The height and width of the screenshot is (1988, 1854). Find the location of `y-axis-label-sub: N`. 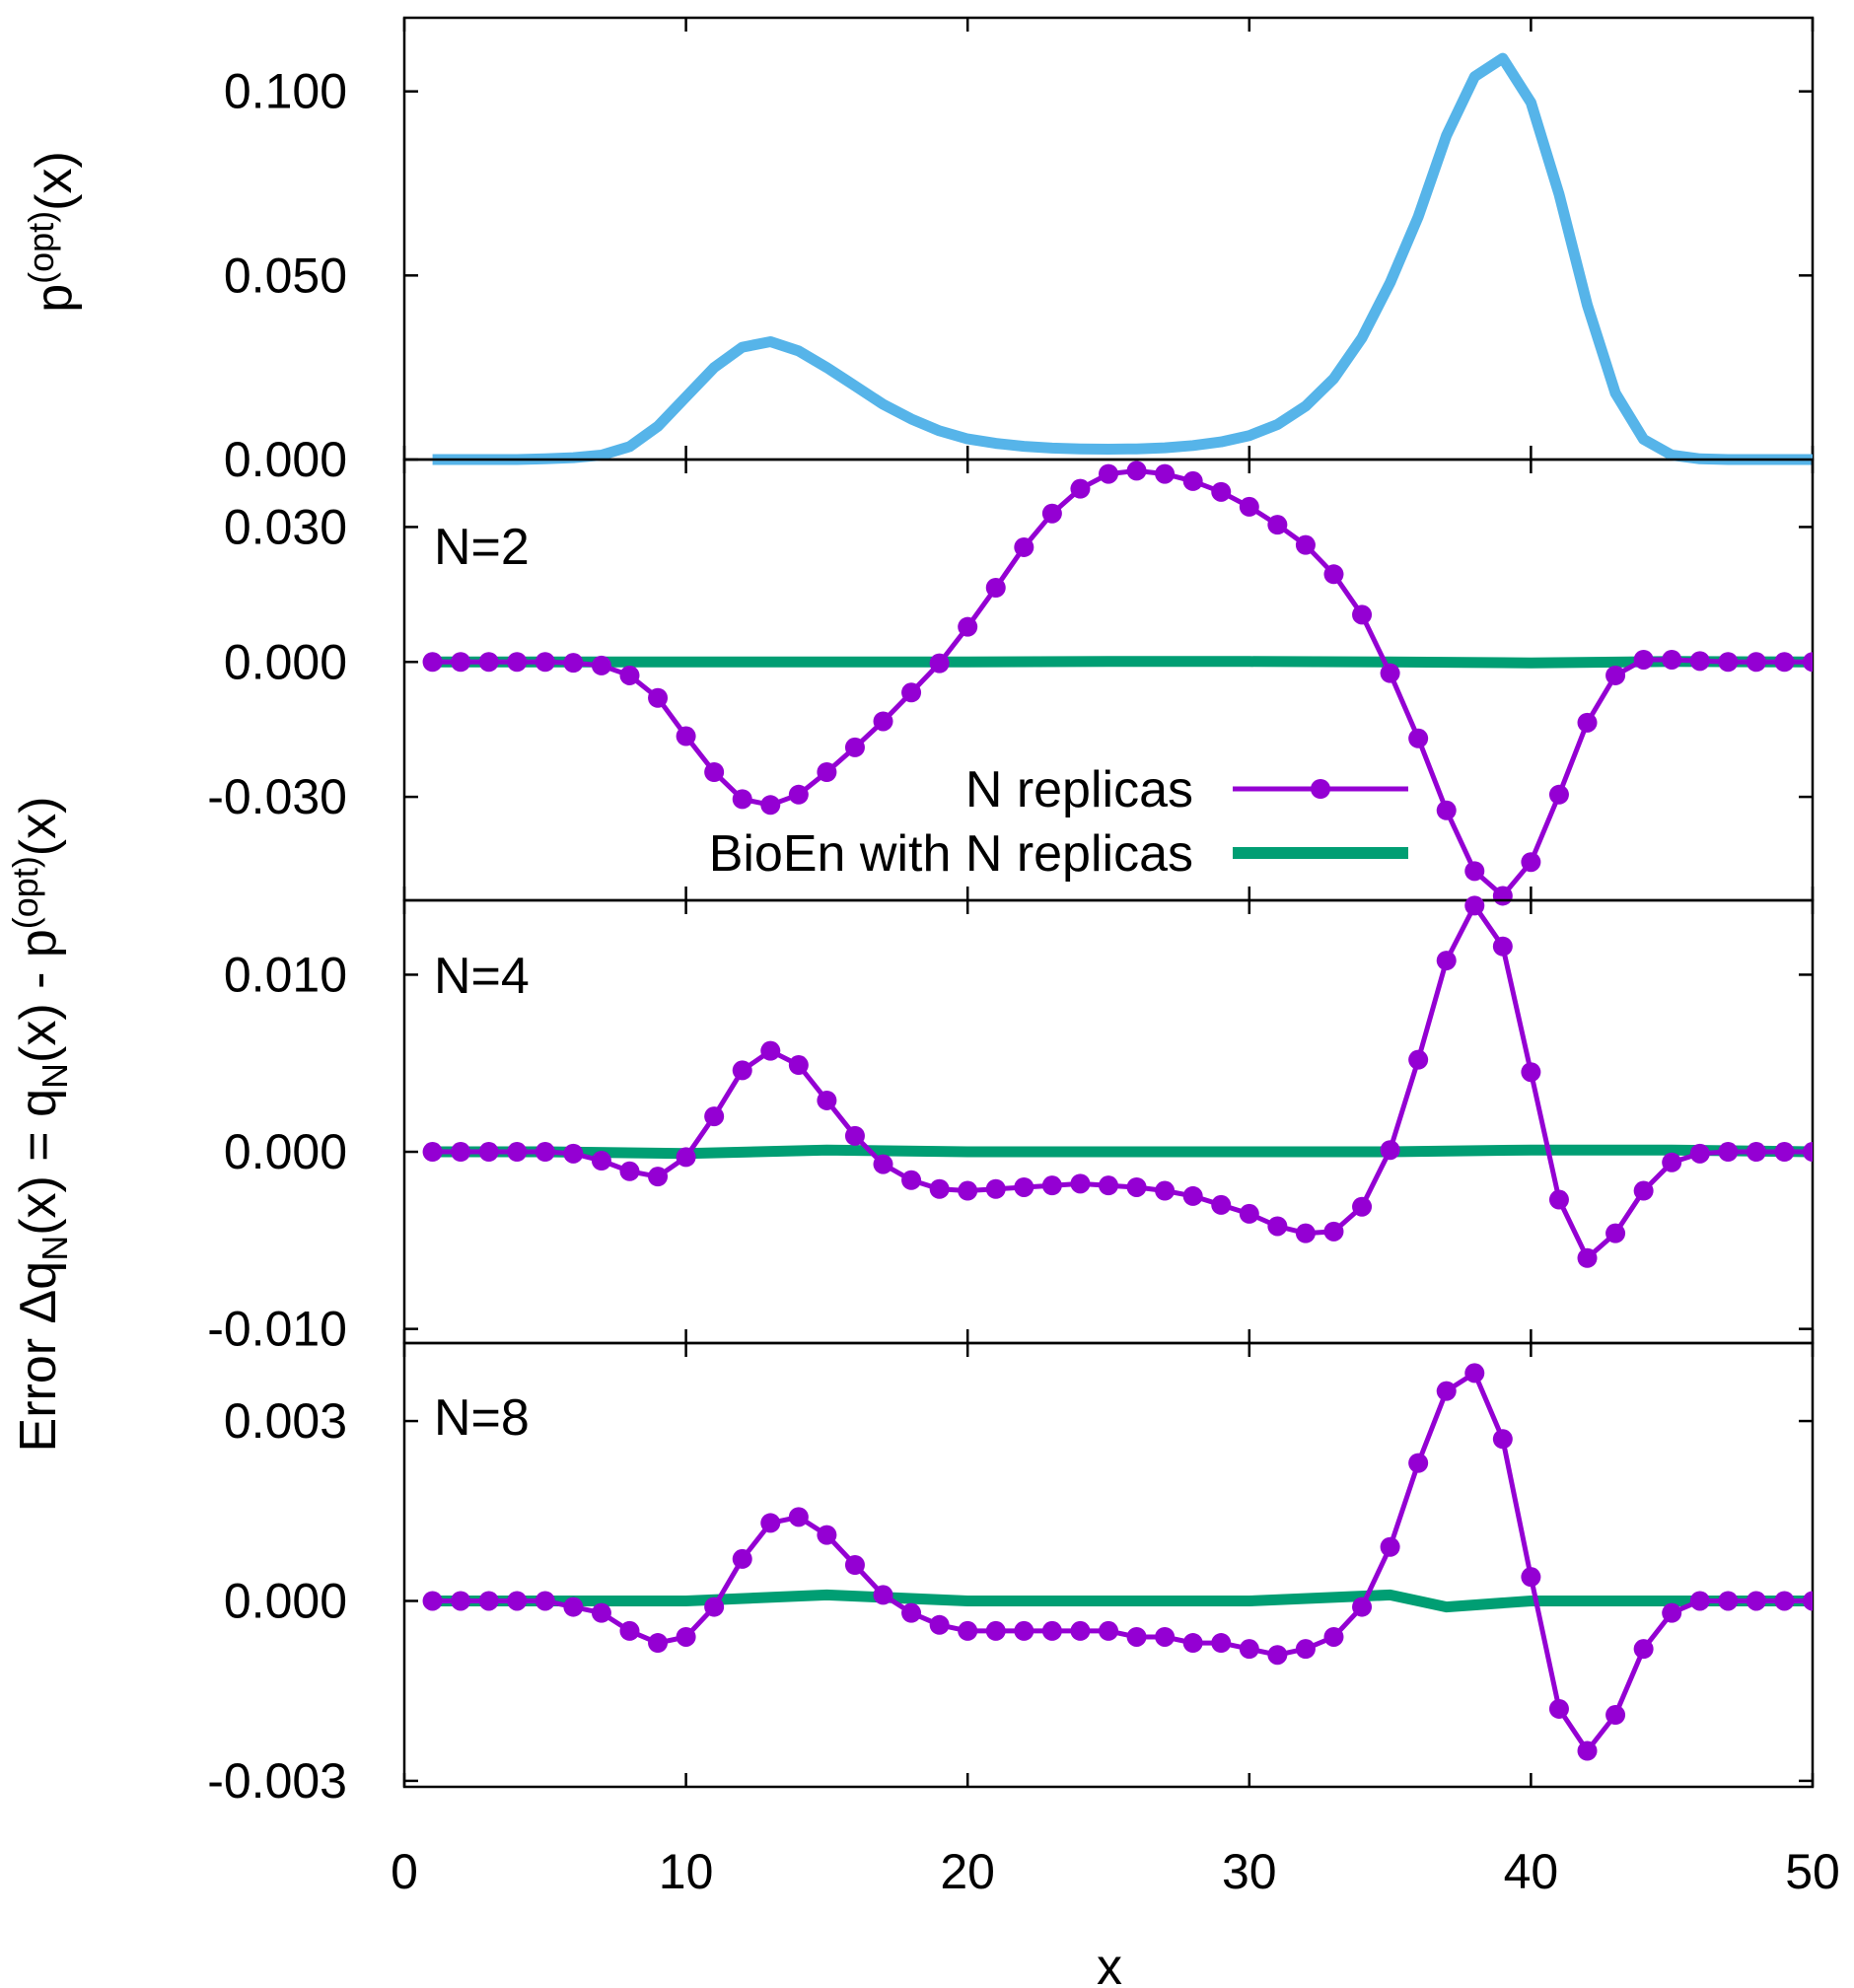

y-axis-label-sub: N is located at coordinates (55, 1248).